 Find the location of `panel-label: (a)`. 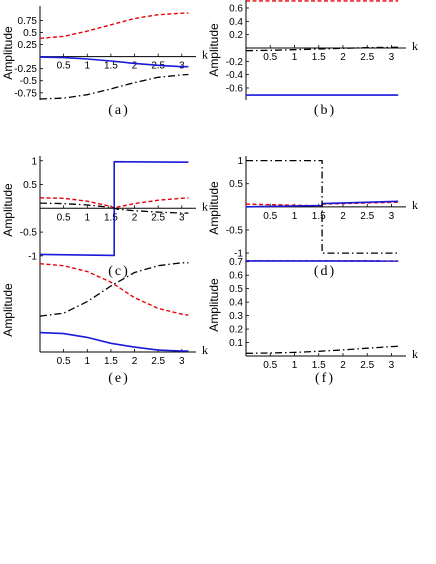

panel-label: (a) is located at coordinates (119, 110).